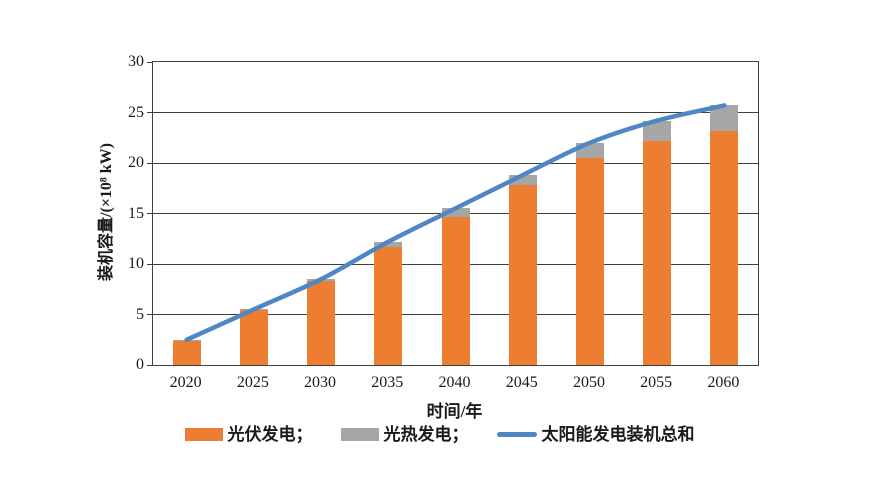 Image resolution: width=879 pixels, height=501 pixels. What do you see at coordinates (359, 434) in the screenshot?
I see `csp-bar-swatch-icon` at bounding box center [359, 434].